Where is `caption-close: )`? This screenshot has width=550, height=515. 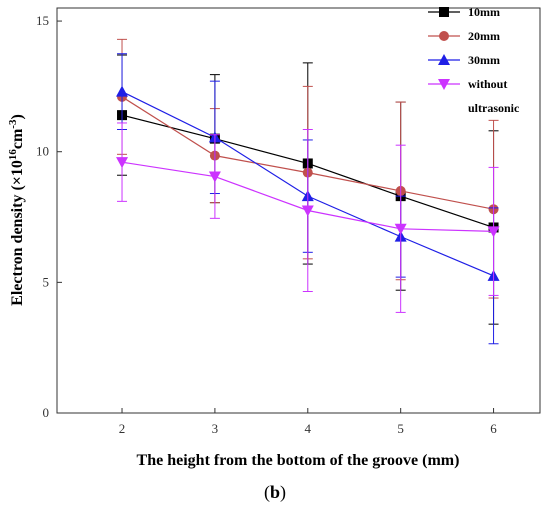
caption-close: ) is located at coordinates (283, 492).